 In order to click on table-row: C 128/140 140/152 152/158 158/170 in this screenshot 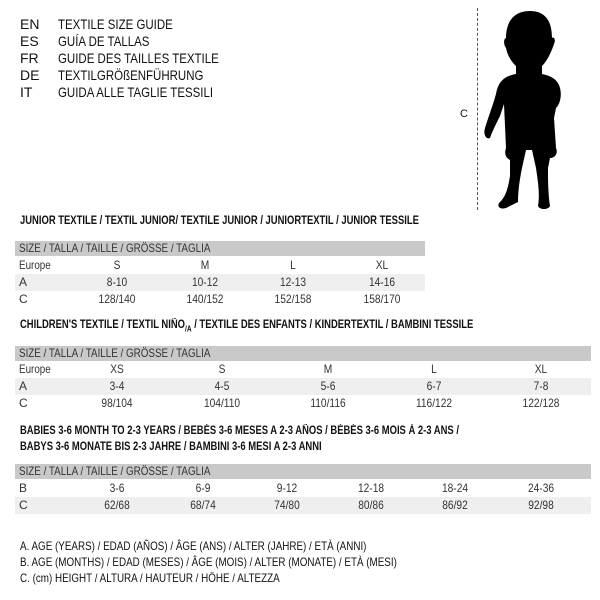, I will do `click(220, 299)`.